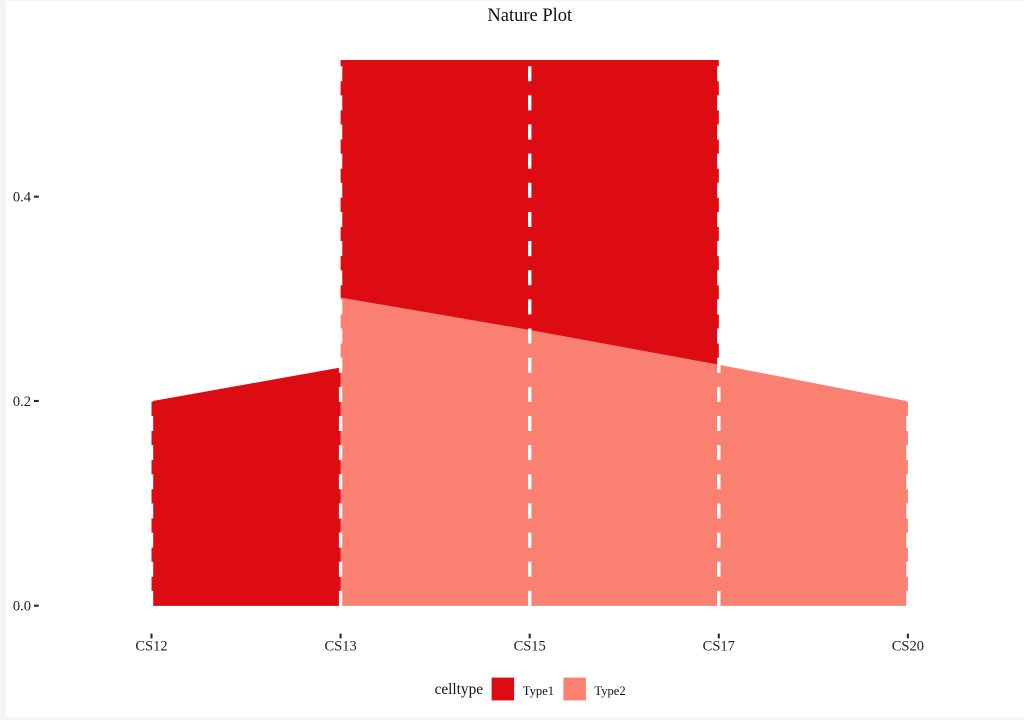 This screenshot has width=1024, height=720. What do you see at coordinates (22, 198) in the screenshot?
I see `svg-text: 0.4` at bounding box center [22, 198].